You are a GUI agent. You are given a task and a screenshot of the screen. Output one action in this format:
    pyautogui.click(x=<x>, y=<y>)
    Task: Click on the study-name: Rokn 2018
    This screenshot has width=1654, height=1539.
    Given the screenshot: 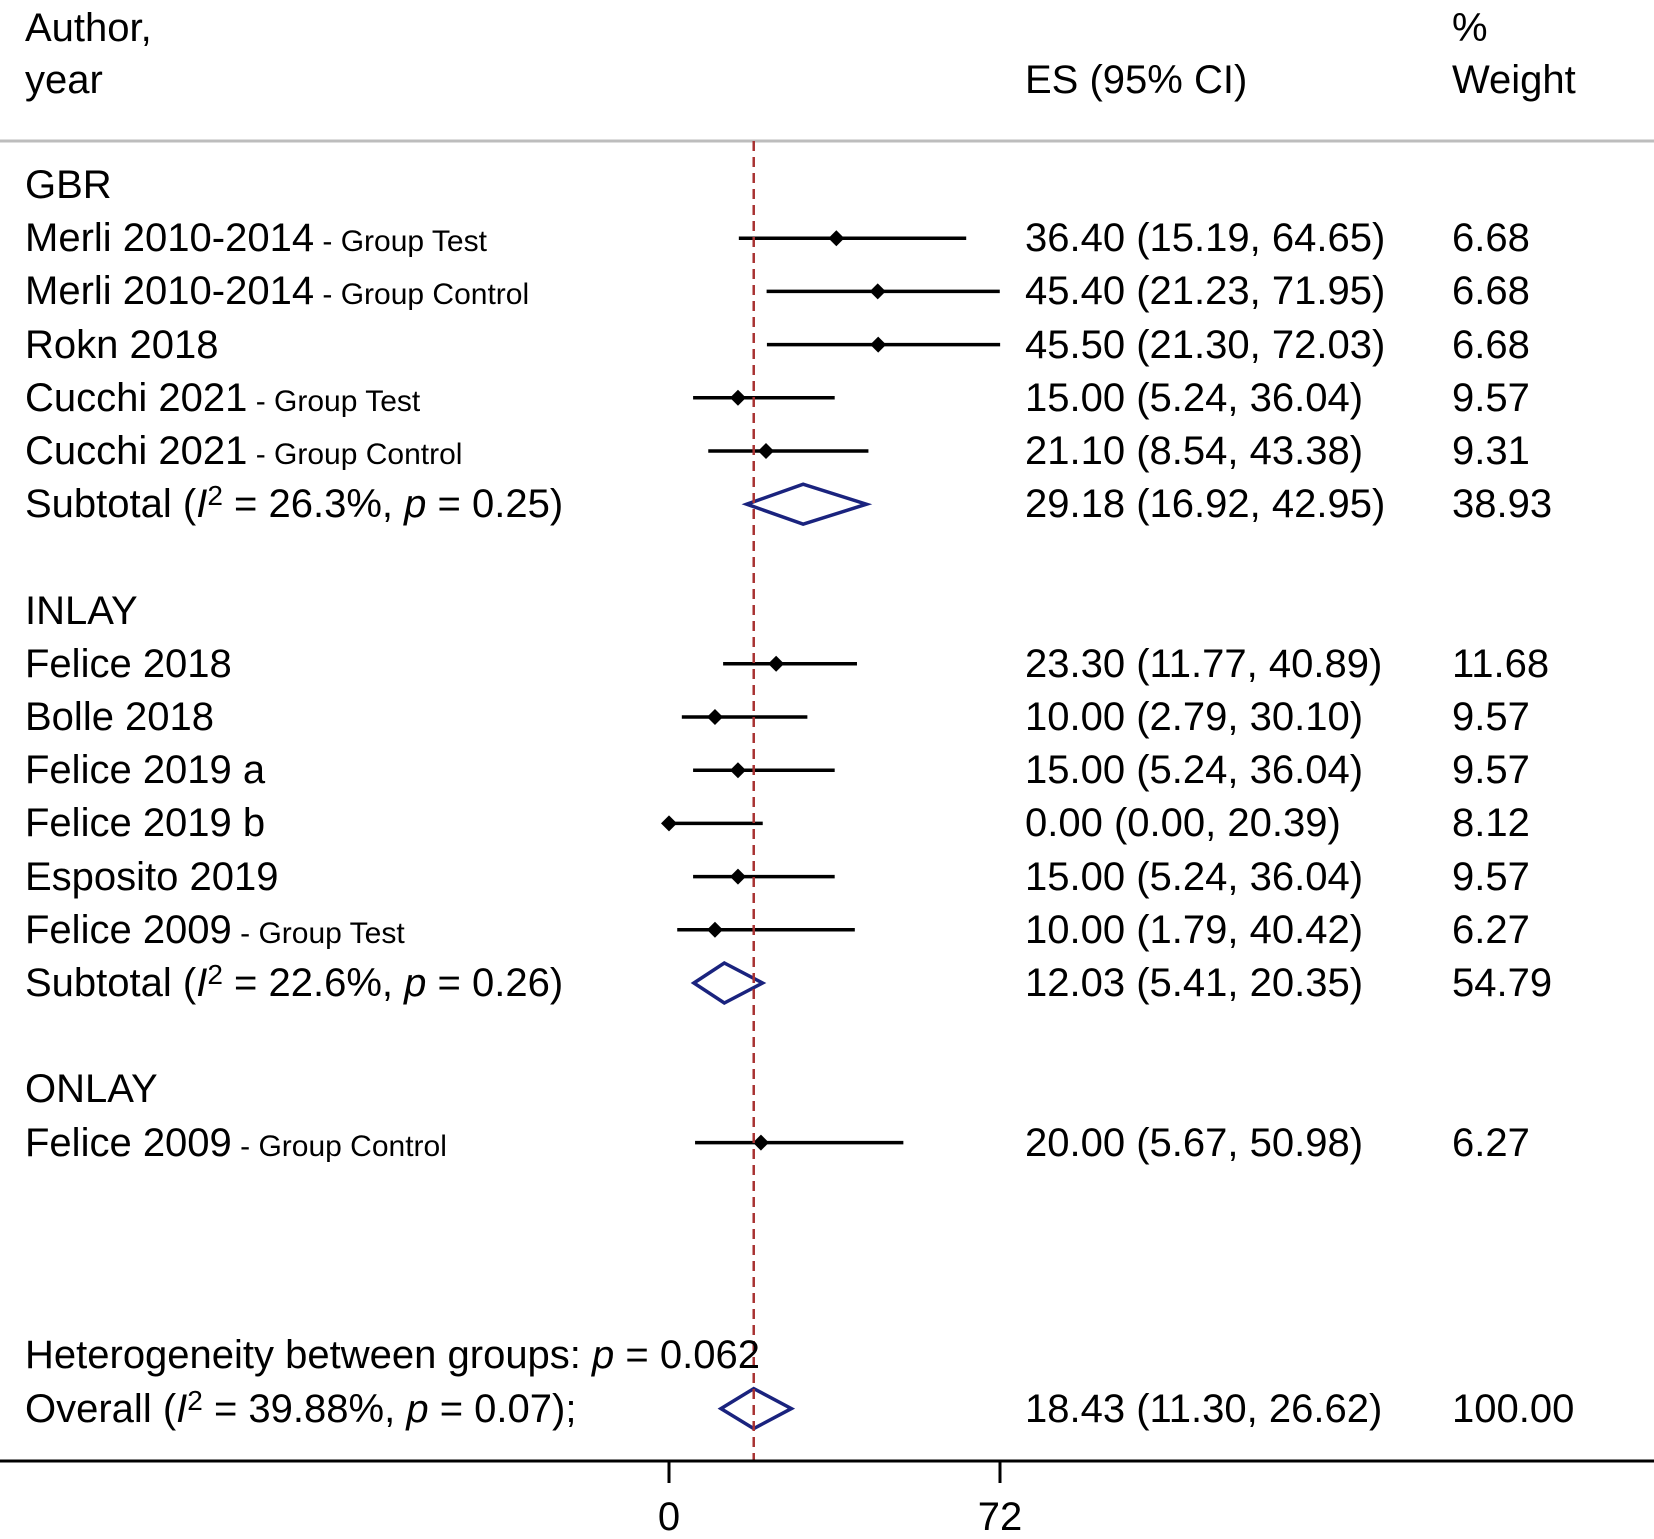 What is the action you would take?
    pyautogui.click(x=122, y=344)
    